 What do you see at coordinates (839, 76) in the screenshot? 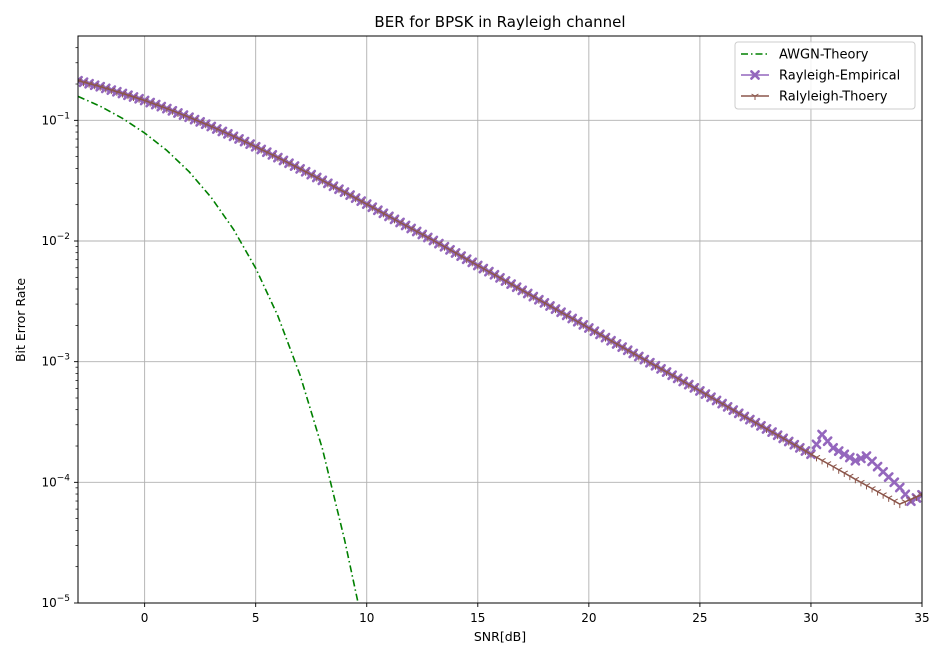
I see `legend-label: Rayleigh-Empirical` at bounding box center [839, 76].